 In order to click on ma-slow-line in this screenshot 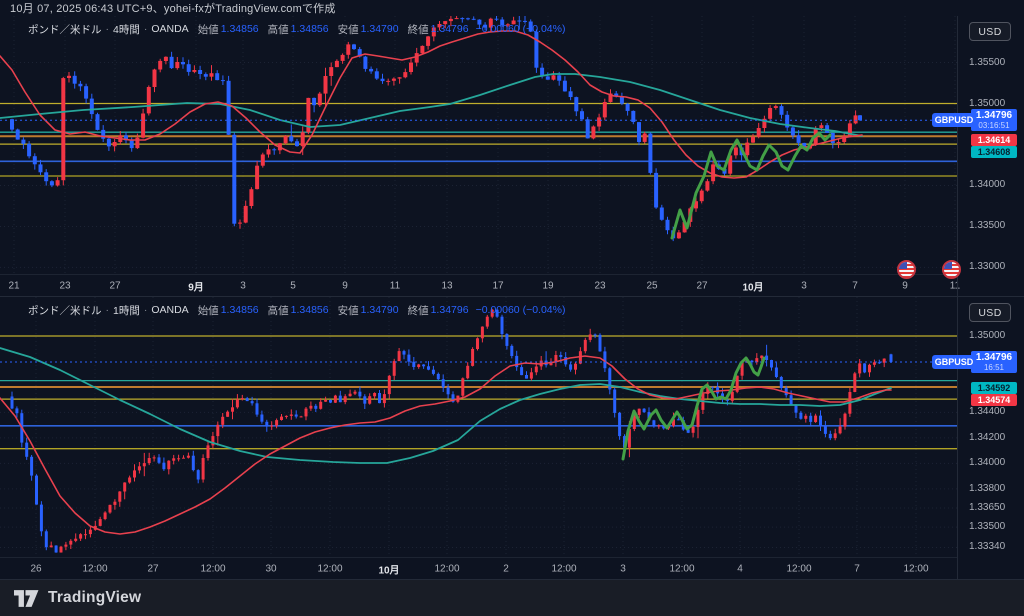, I will do `click(431, 105)`.